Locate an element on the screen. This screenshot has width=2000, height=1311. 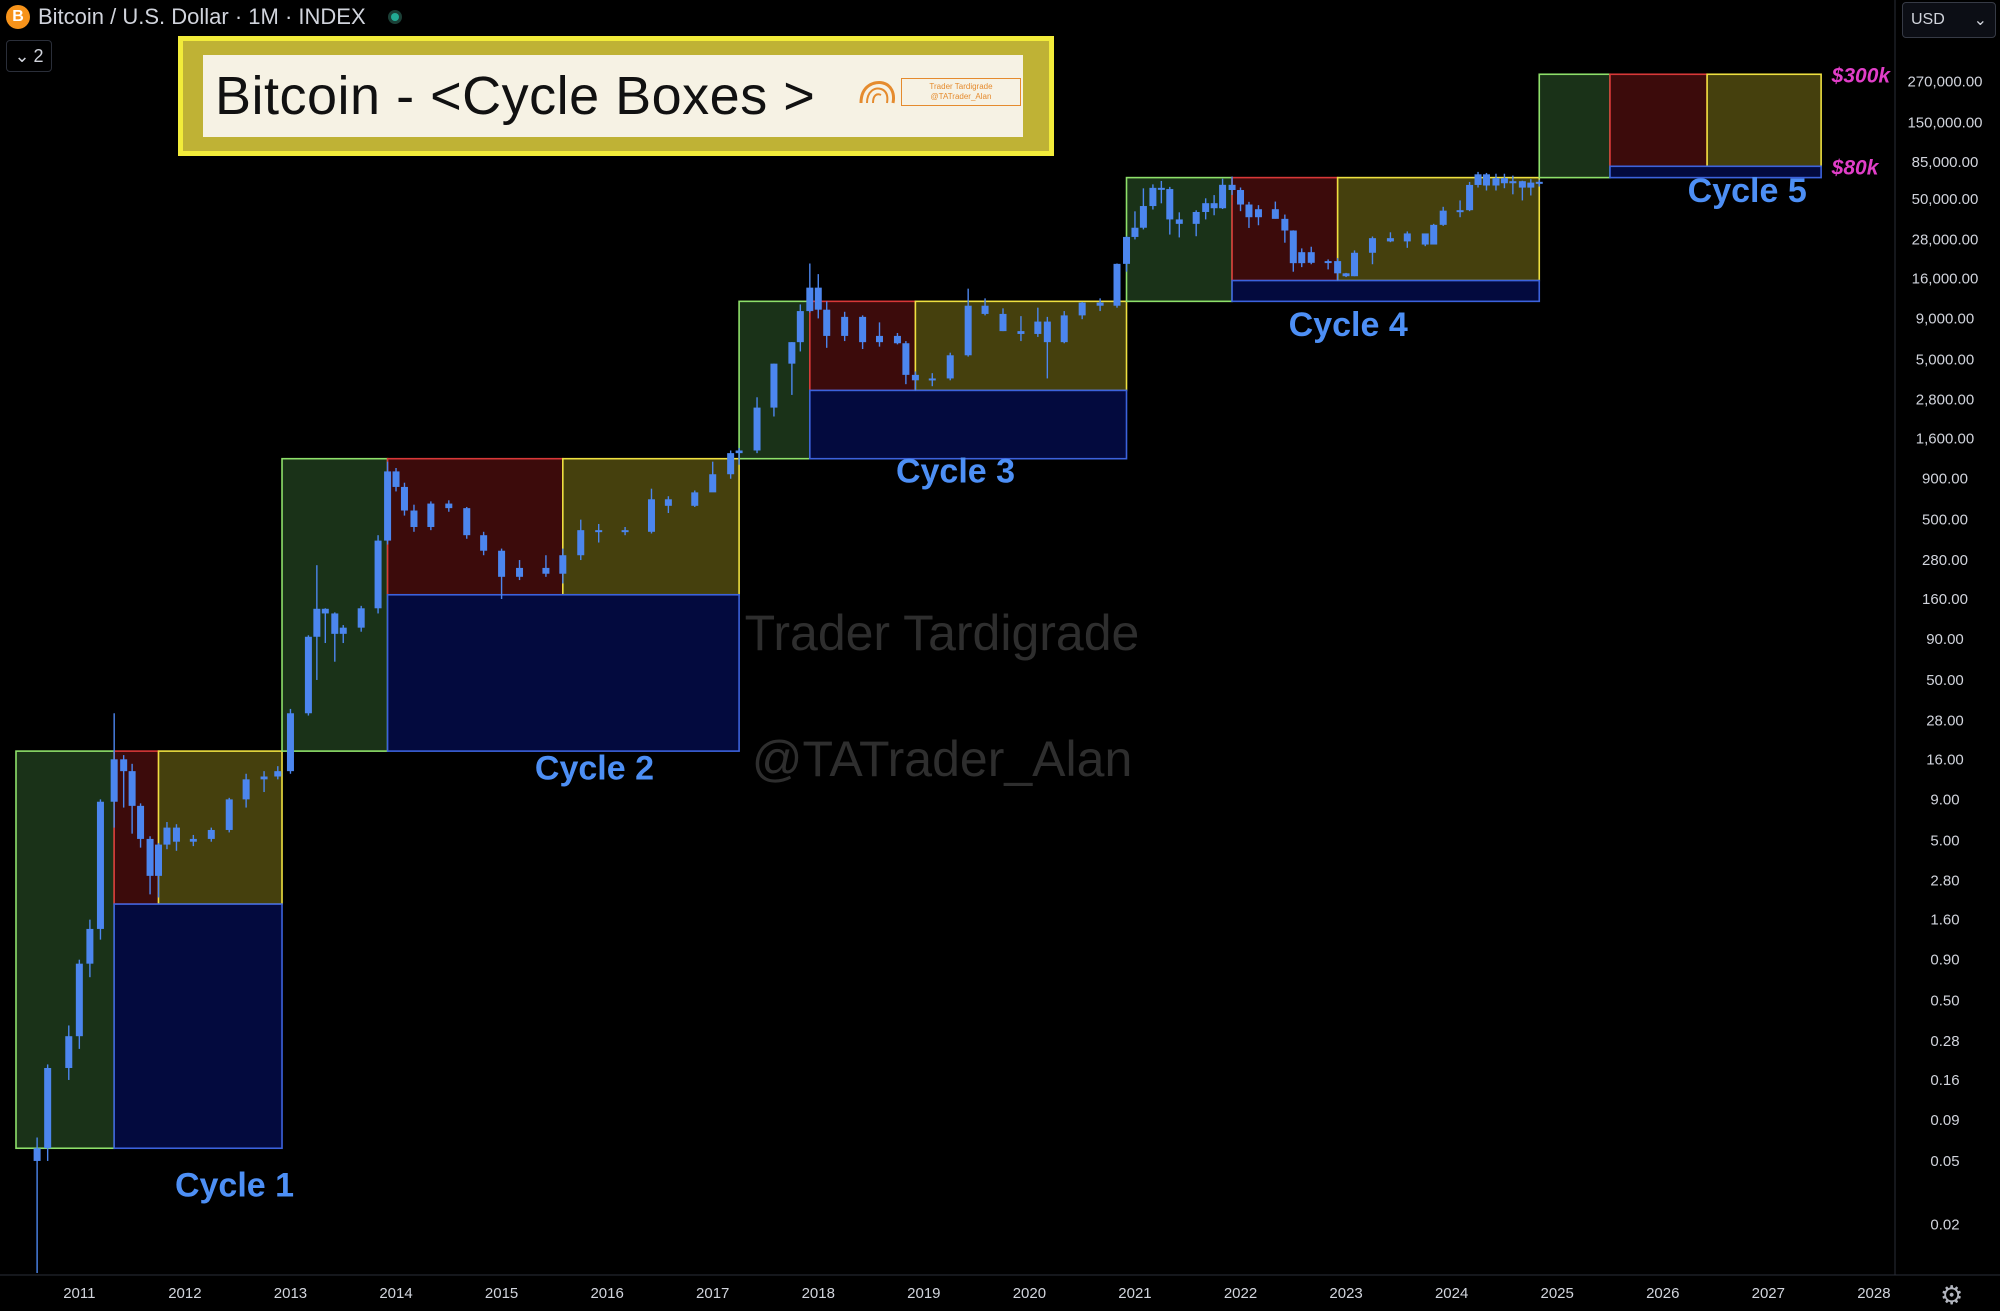
bitcoin-icon: B is located at coordinates (18, 17).